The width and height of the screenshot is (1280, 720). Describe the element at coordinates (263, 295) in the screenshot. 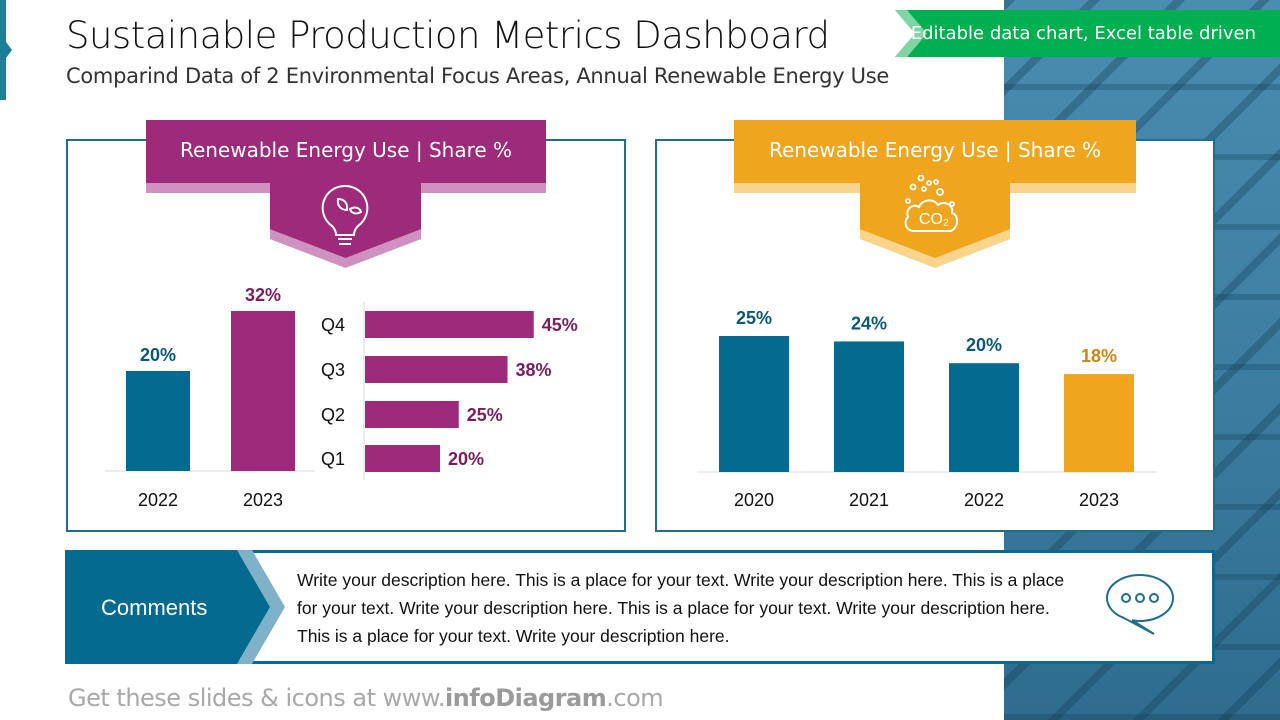

I see `data-label: 32%` at that location.